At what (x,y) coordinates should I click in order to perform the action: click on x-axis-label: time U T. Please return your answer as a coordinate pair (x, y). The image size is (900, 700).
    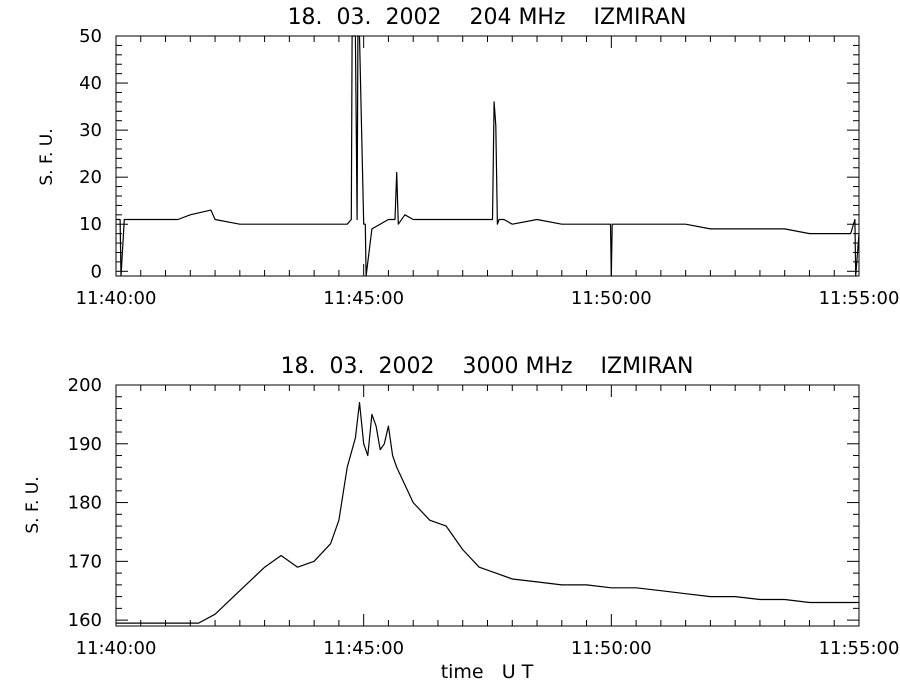
    Looking at the image, I should click on (487, 672).